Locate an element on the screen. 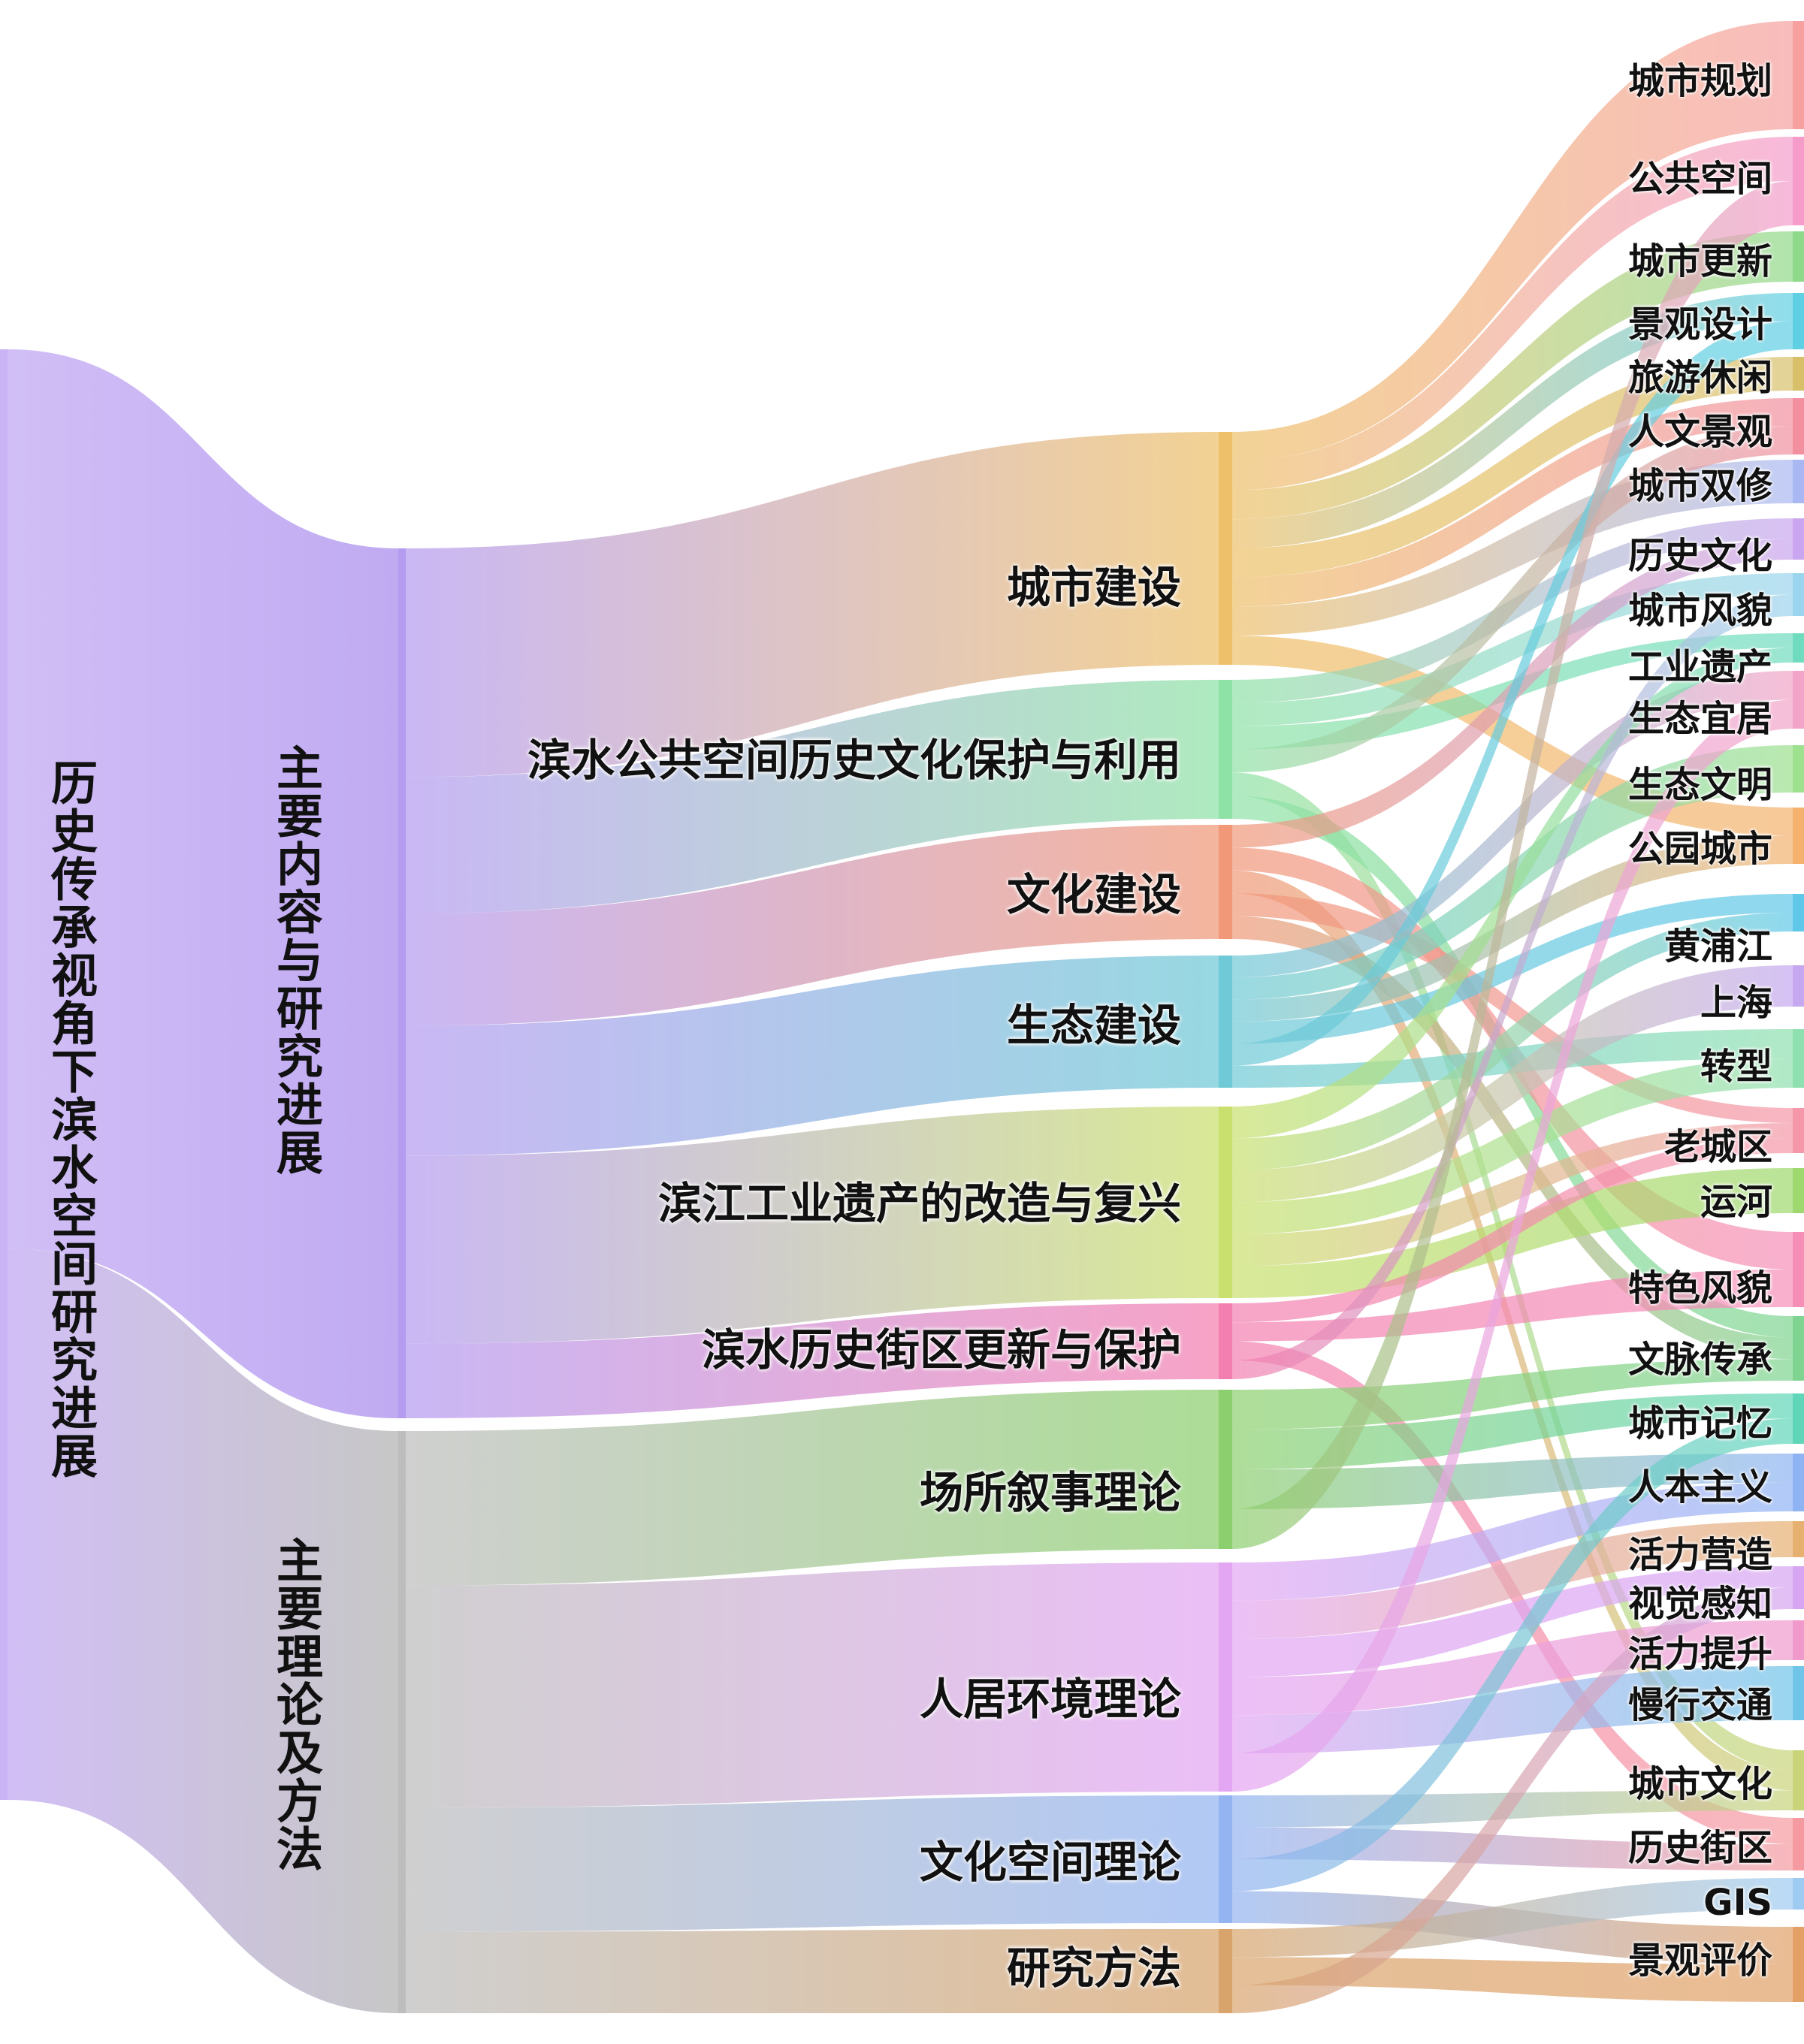 This screenshot has width=1804, height=2044. keyword-label: 人文景观 is located at coordinates (1699, 432).